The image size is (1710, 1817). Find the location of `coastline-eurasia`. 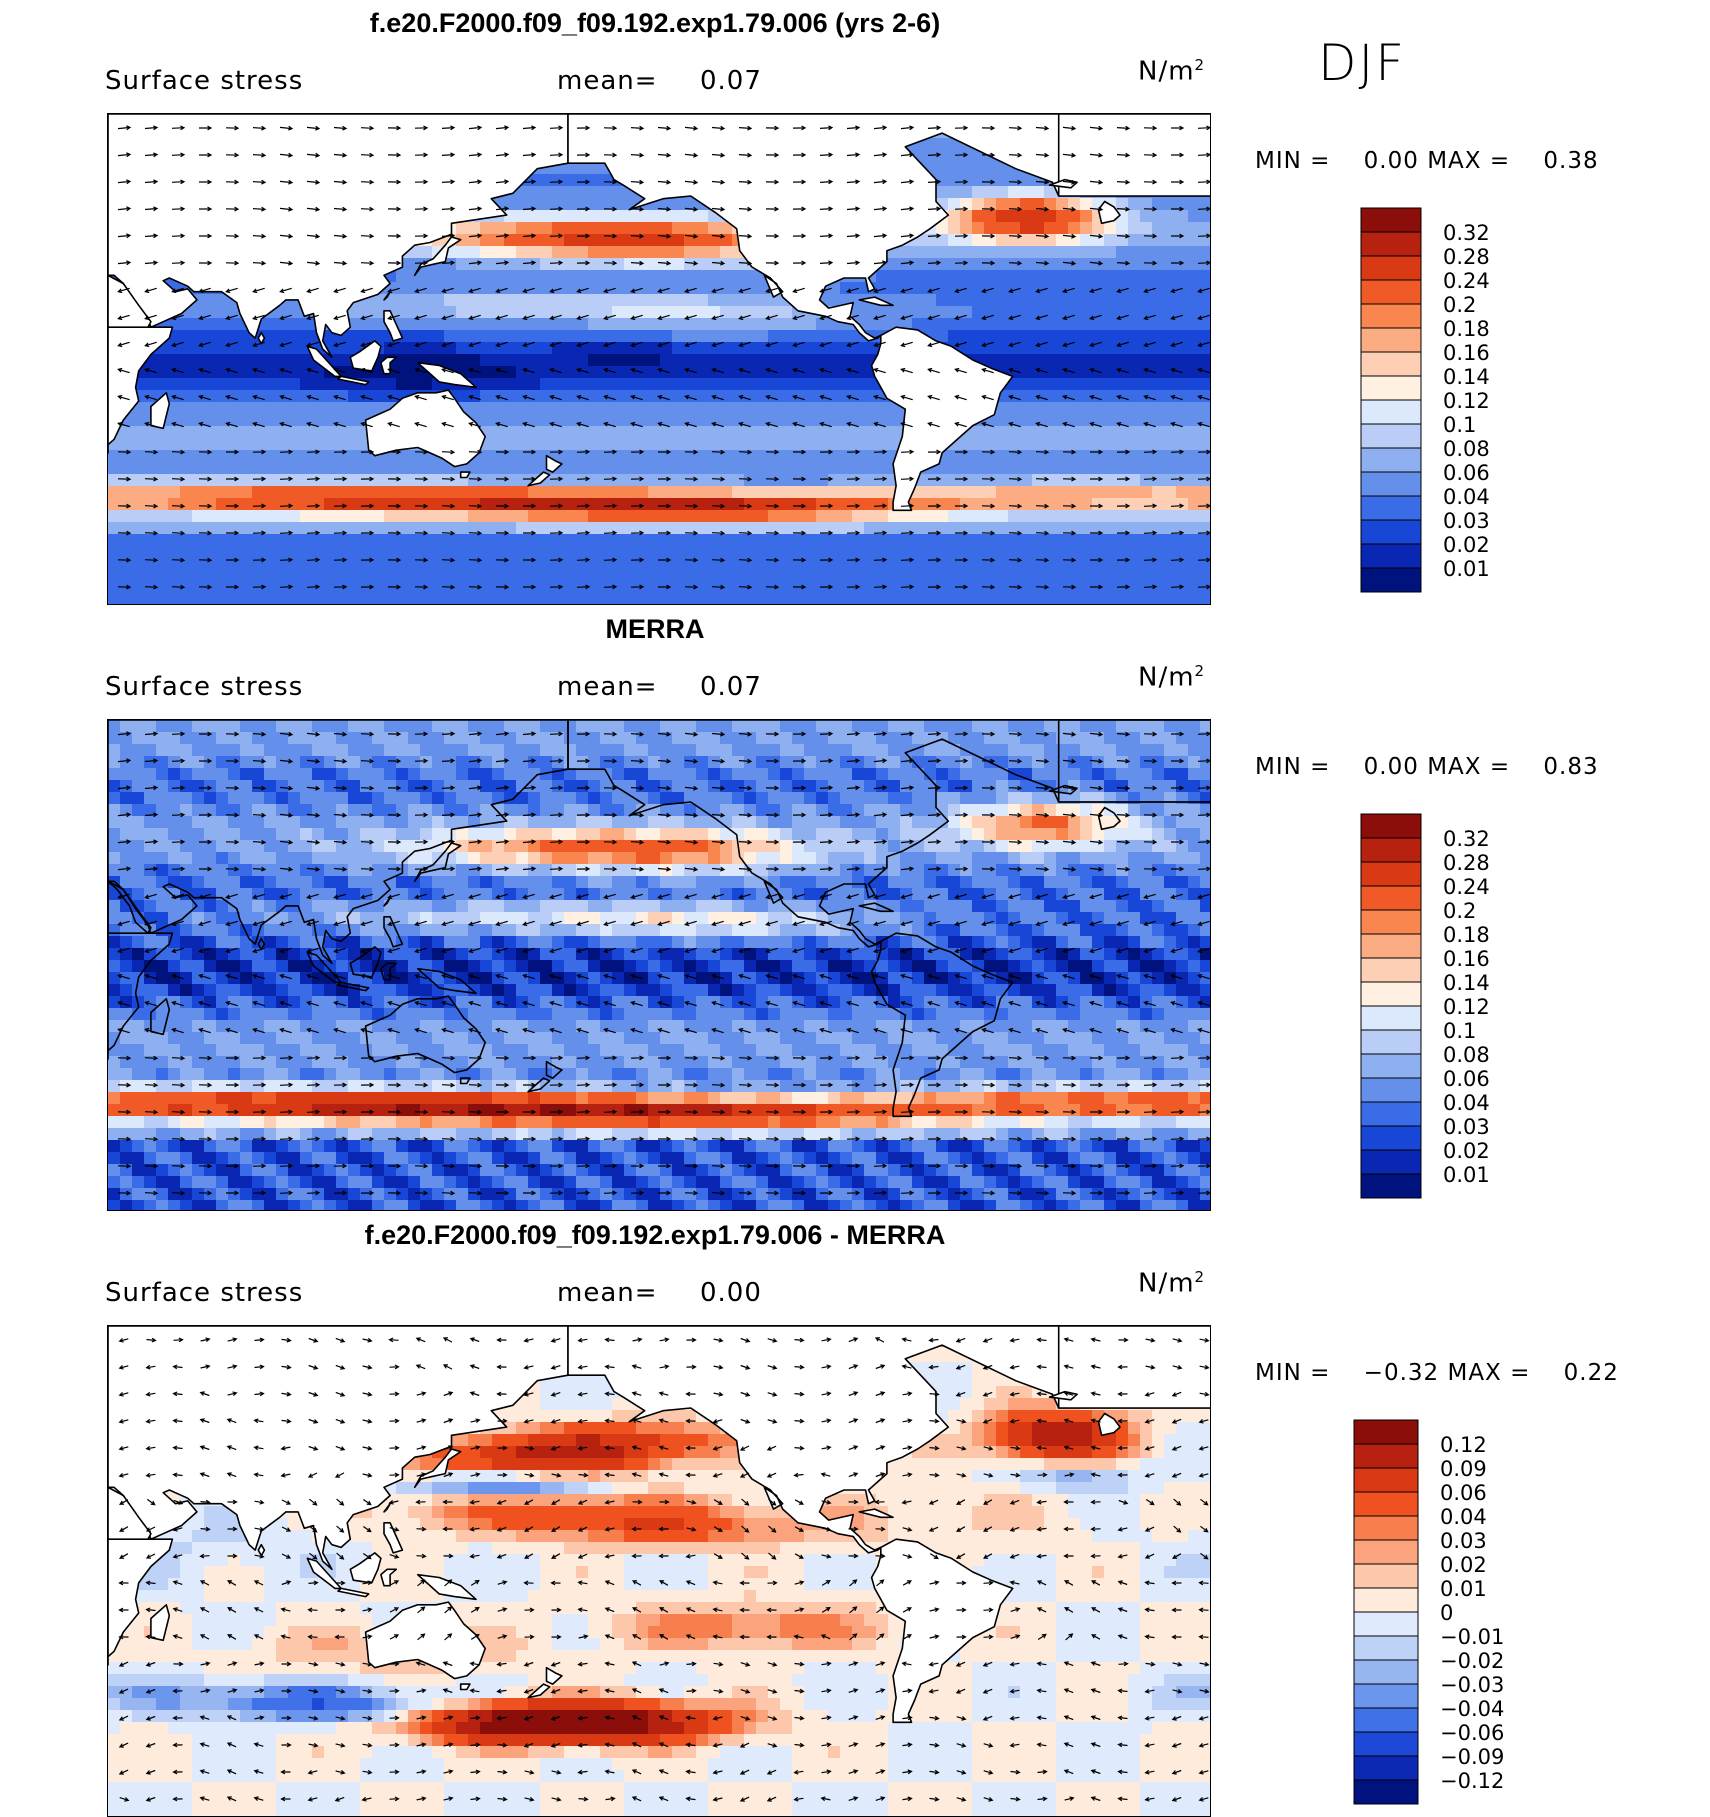

coastline-eurasia is located at coordinates (338, 842).